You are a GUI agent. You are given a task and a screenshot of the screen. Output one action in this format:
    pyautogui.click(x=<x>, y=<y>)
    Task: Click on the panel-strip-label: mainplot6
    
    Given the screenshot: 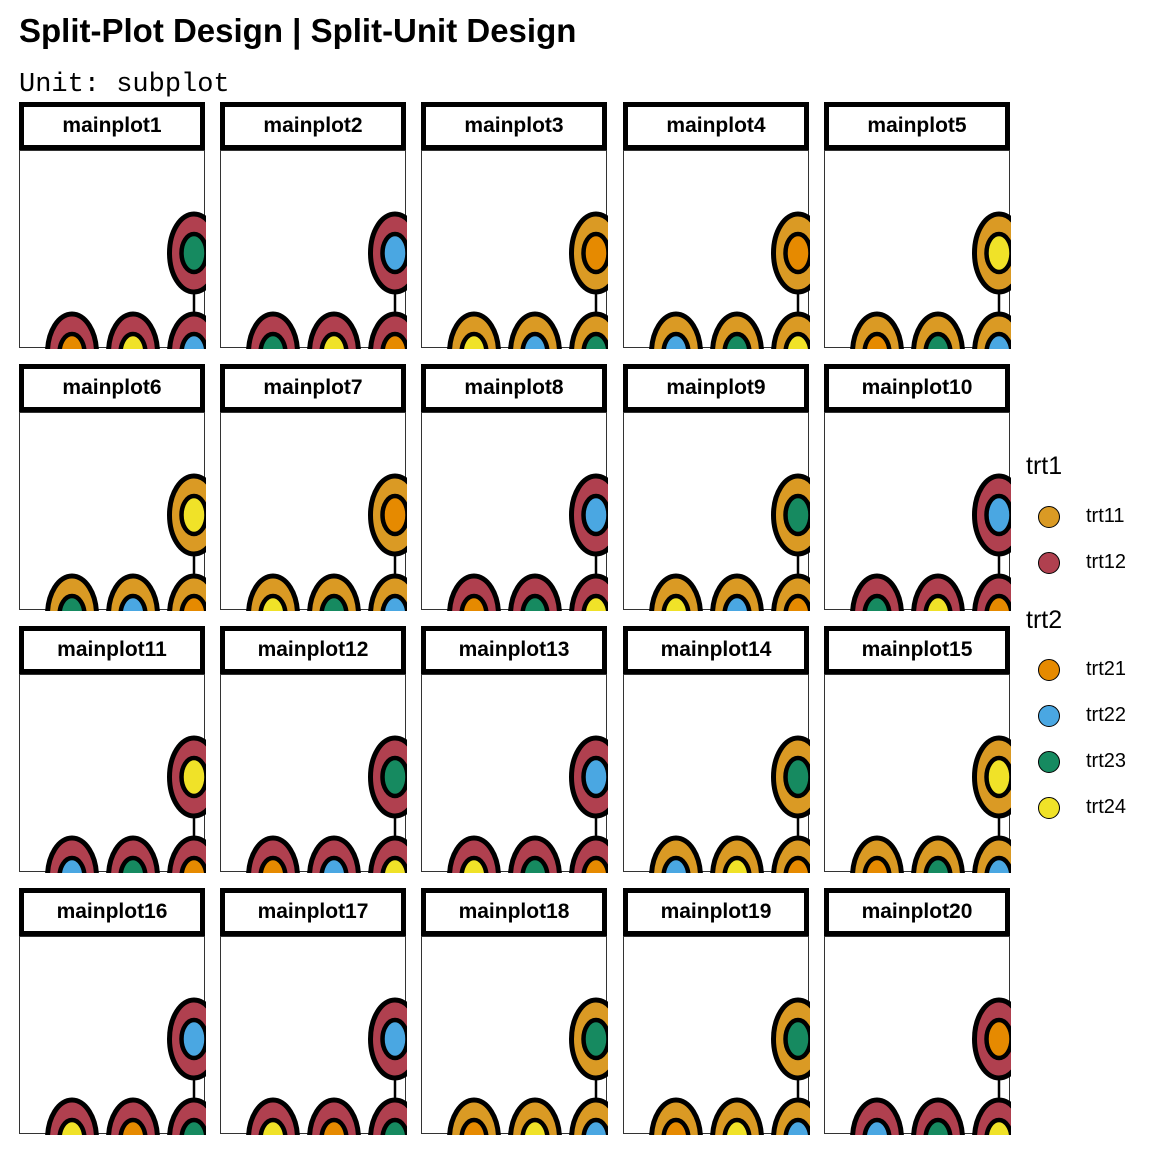 What is the action you would take?
    pyautogui.click(x=112, y=388)
    